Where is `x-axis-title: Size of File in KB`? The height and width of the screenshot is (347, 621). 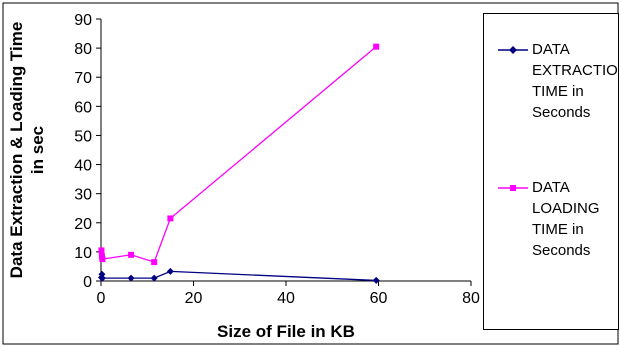
x-axis-title: Size of File in KB is located at coordinates (286, 331).